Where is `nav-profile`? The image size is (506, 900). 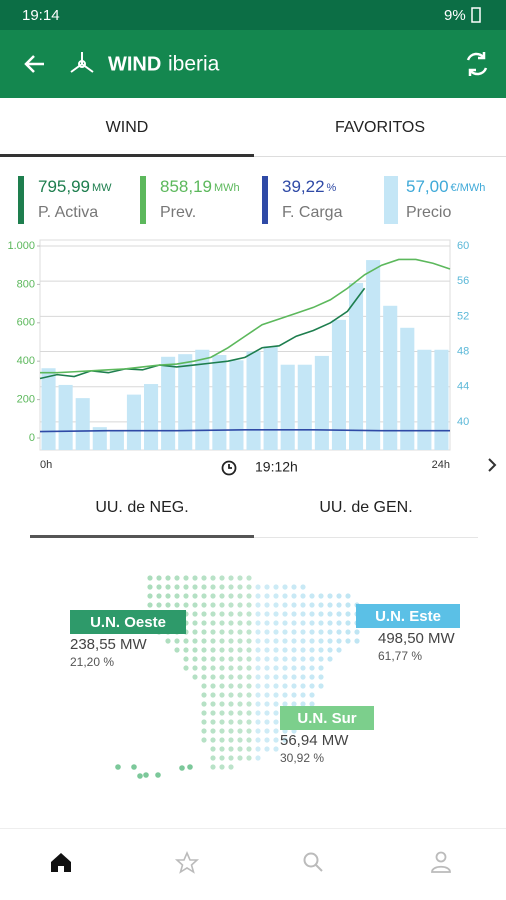 nav-profile is located at coordinates (441, 862).